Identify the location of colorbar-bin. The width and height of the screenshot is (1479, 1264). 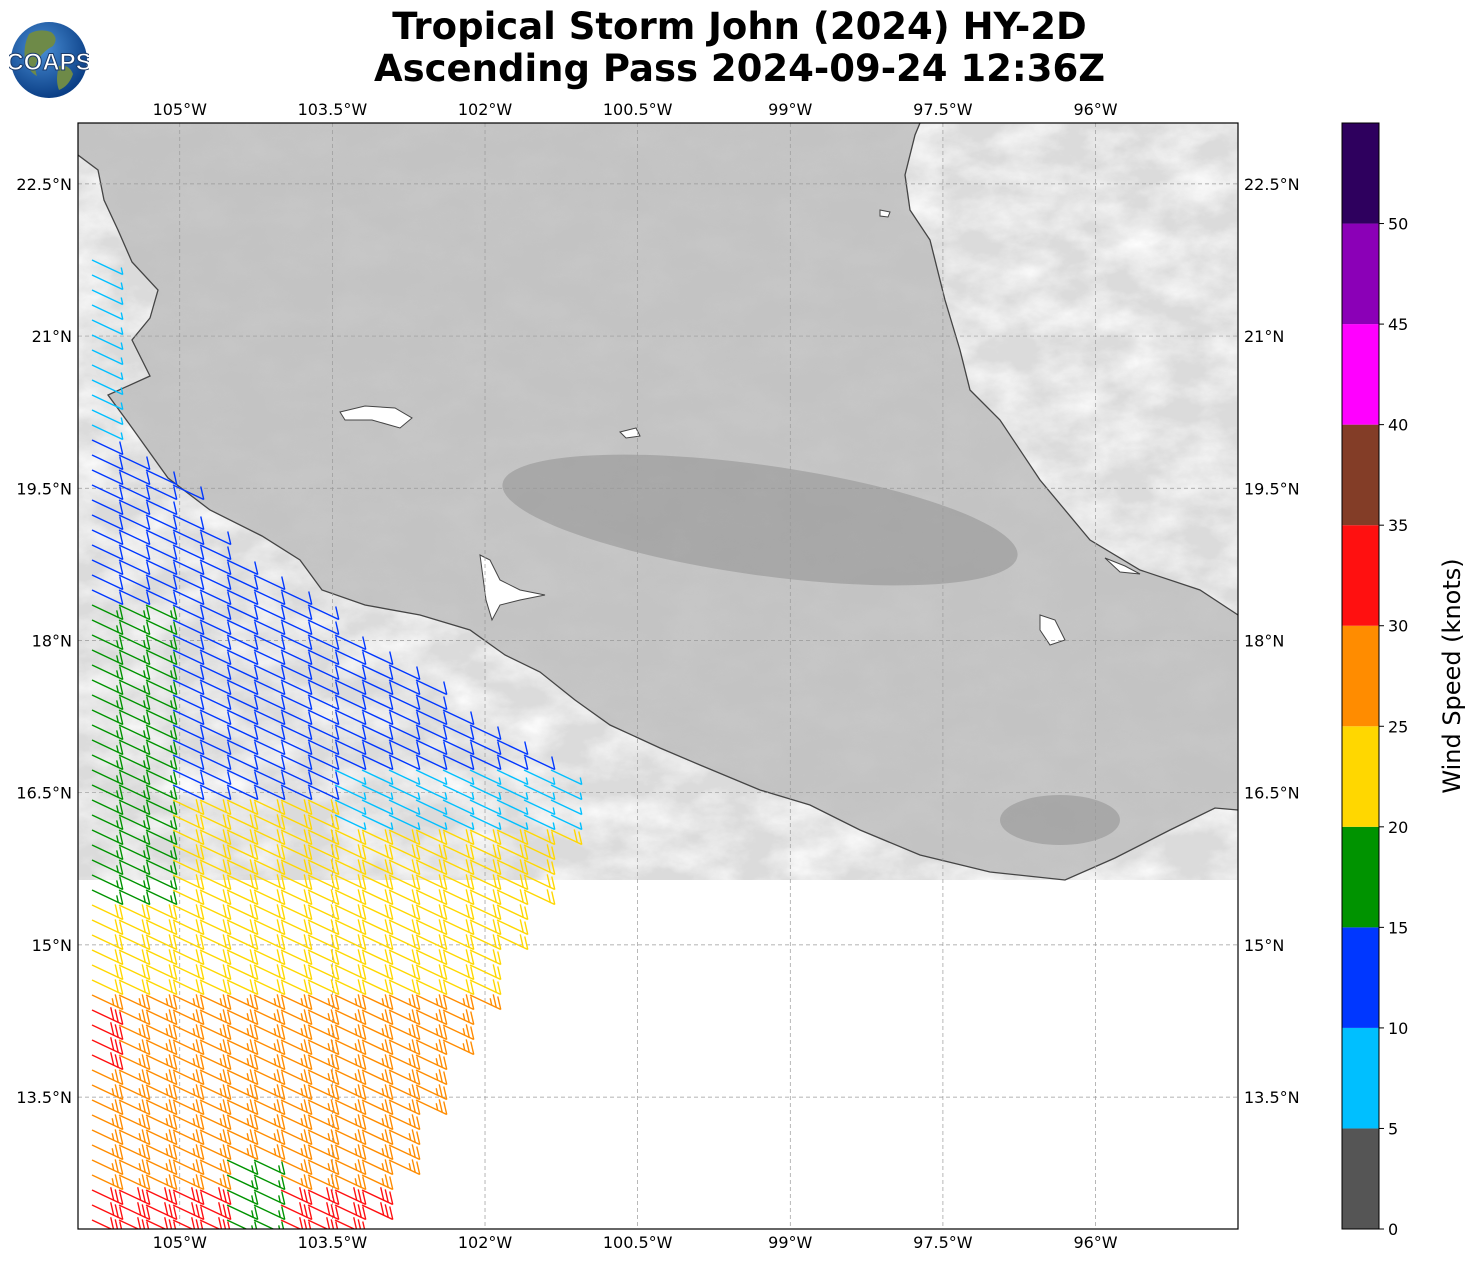
(1360, 374).